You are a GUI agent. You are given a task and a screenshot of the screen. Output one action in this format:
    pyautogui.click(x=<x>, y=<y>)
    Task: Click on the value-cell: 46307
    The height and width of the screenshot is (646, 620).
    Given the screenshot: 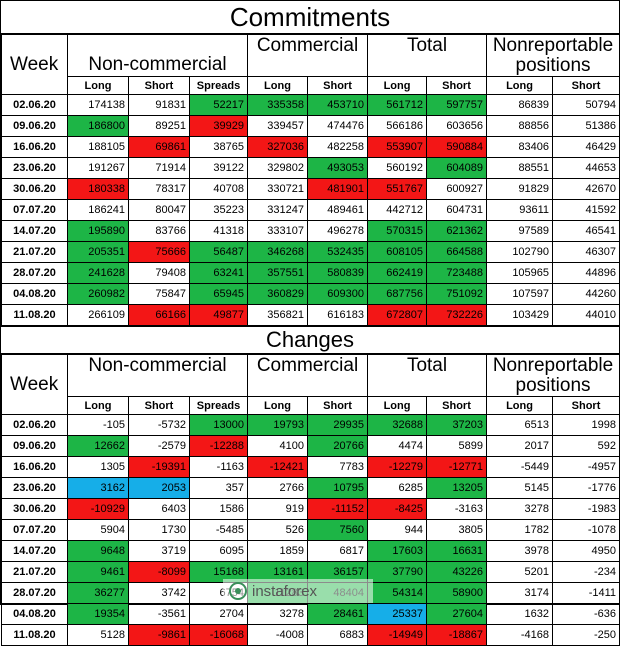 What is the action you would take?
    pyautogui.click(x=586, y=252)
    